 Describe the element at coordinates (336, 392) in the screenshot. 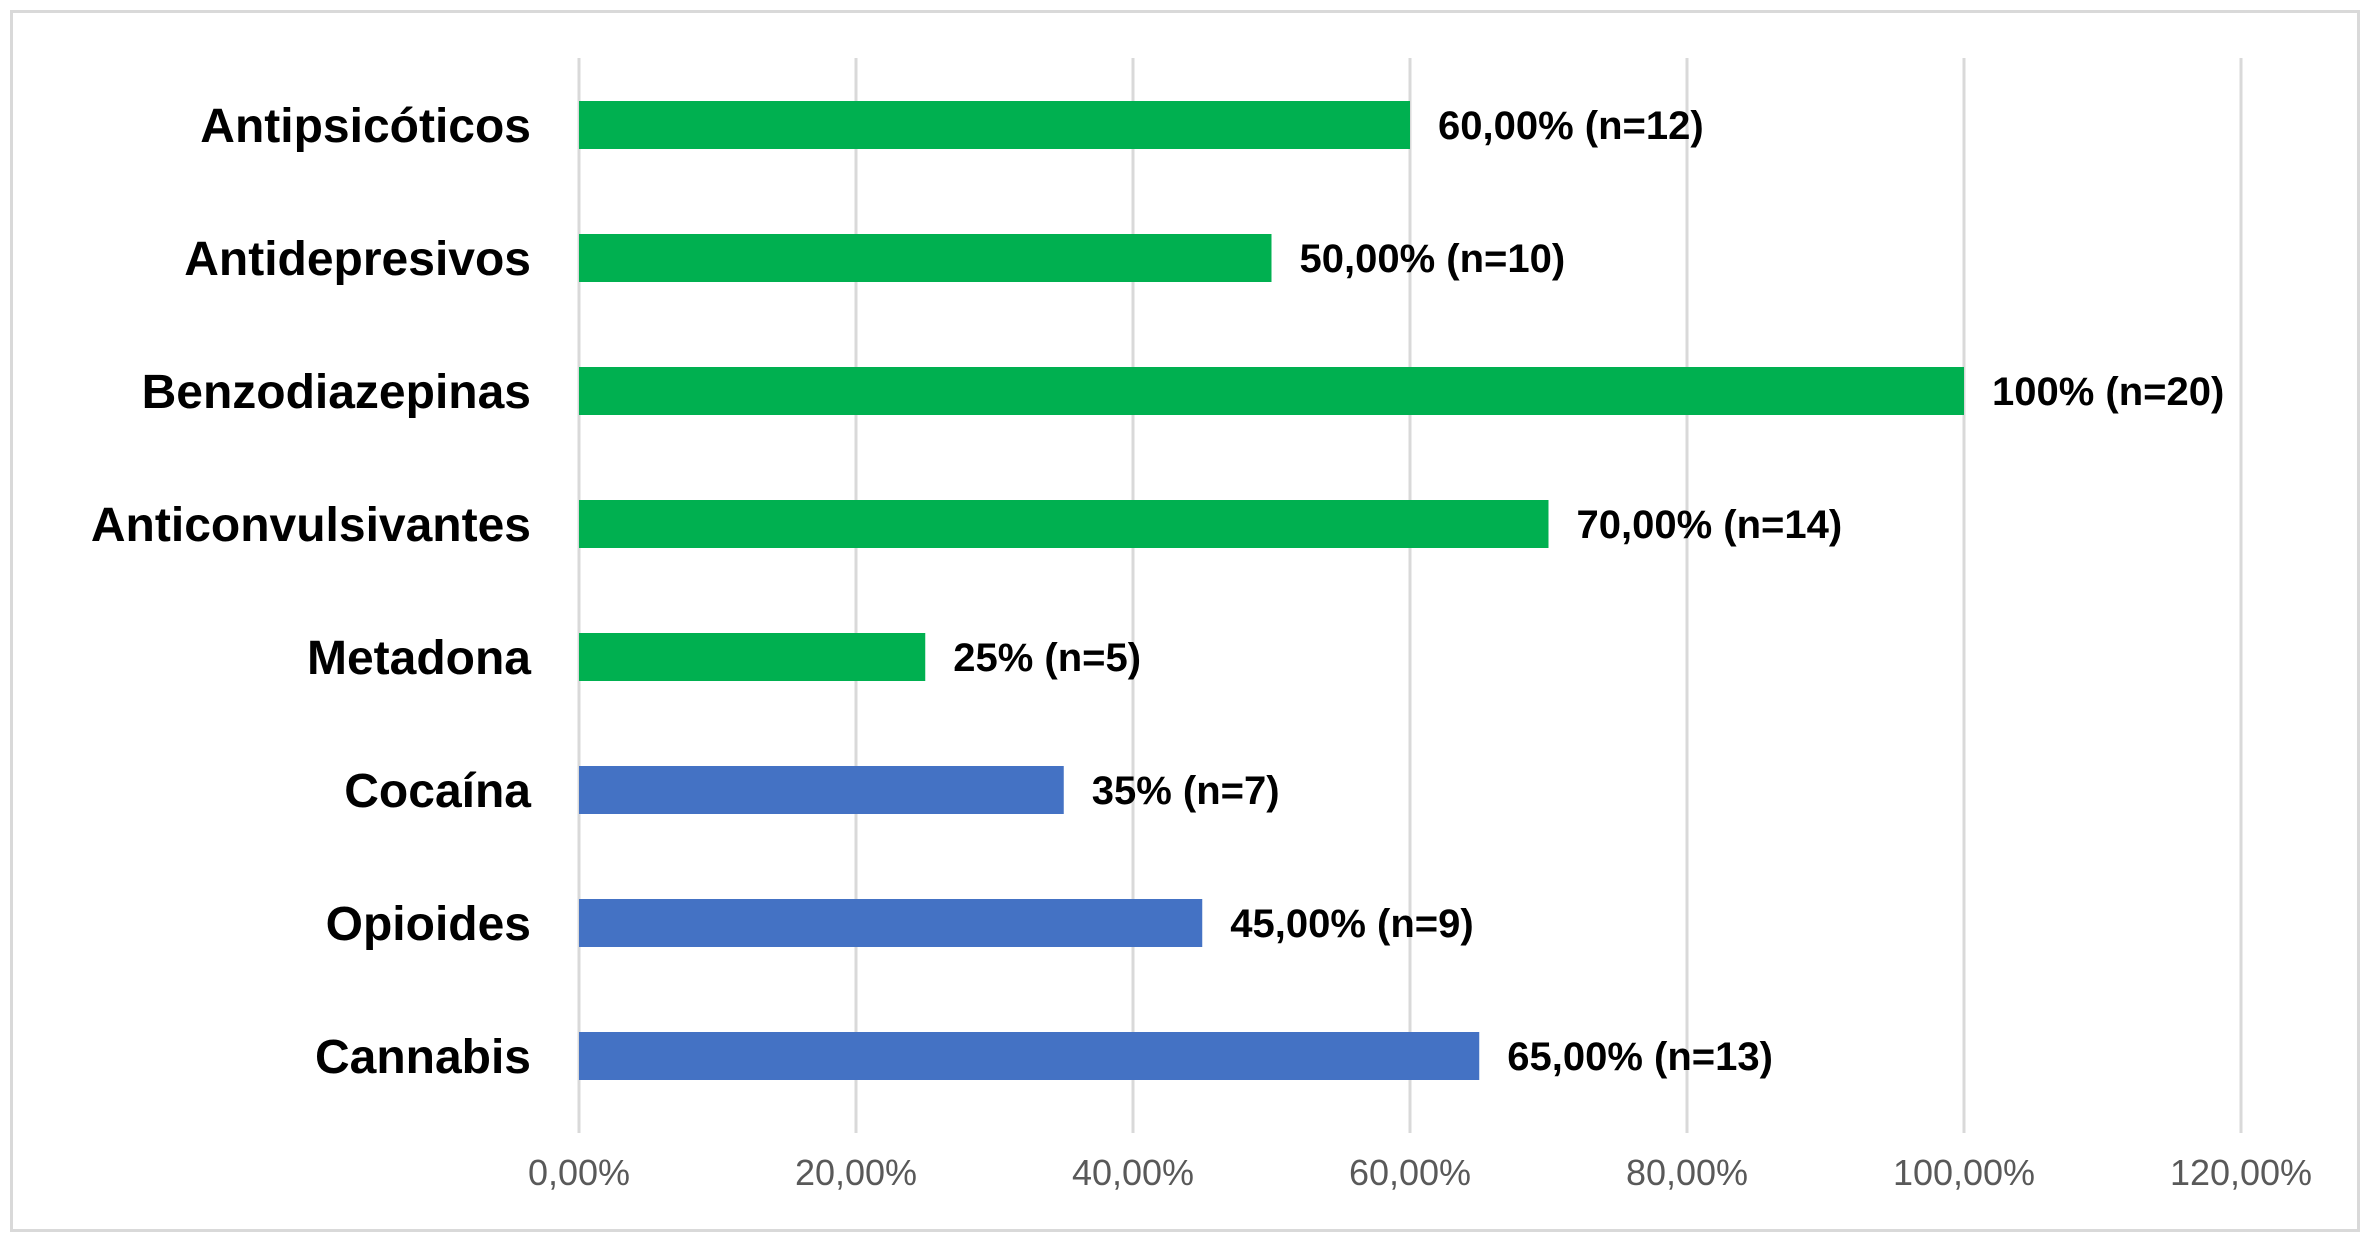

I see `category-label: Benzodiazepinas` at that location.